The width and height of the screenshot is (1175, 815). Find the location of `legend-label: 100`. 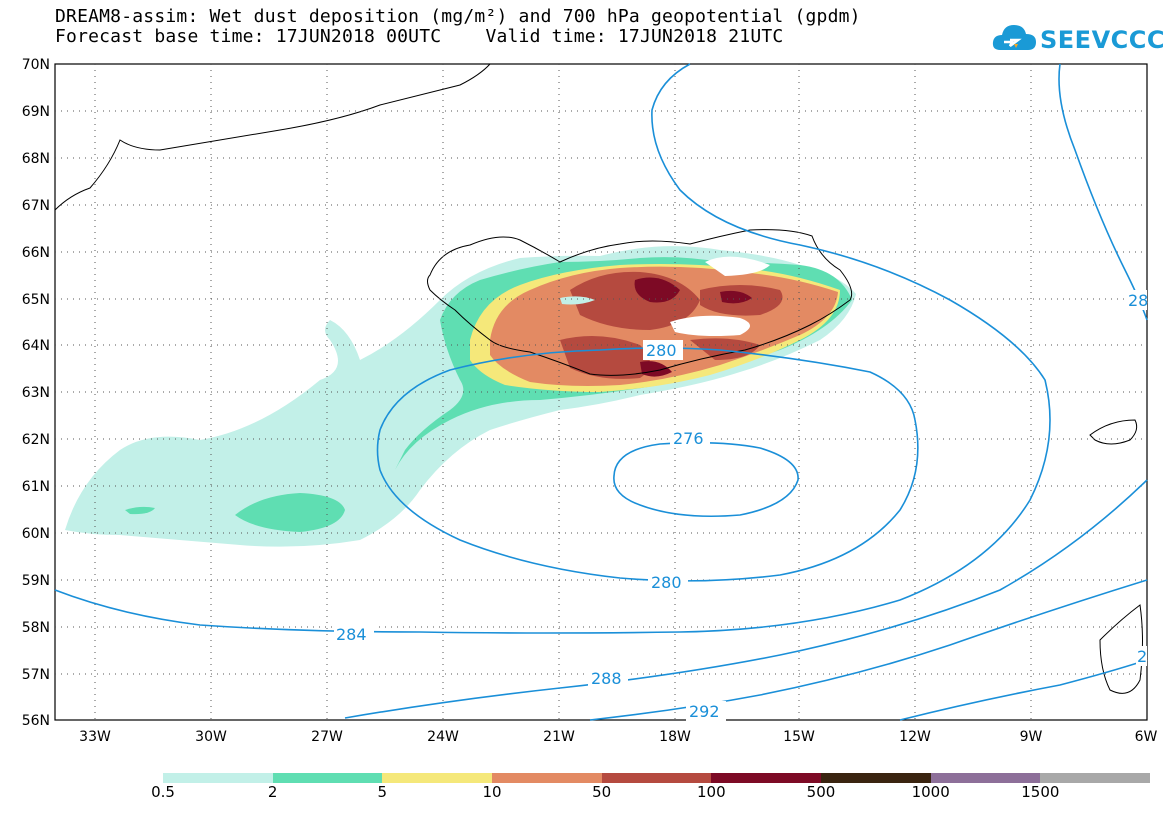

legend-label: 100 is located at coordinates (711, 792).